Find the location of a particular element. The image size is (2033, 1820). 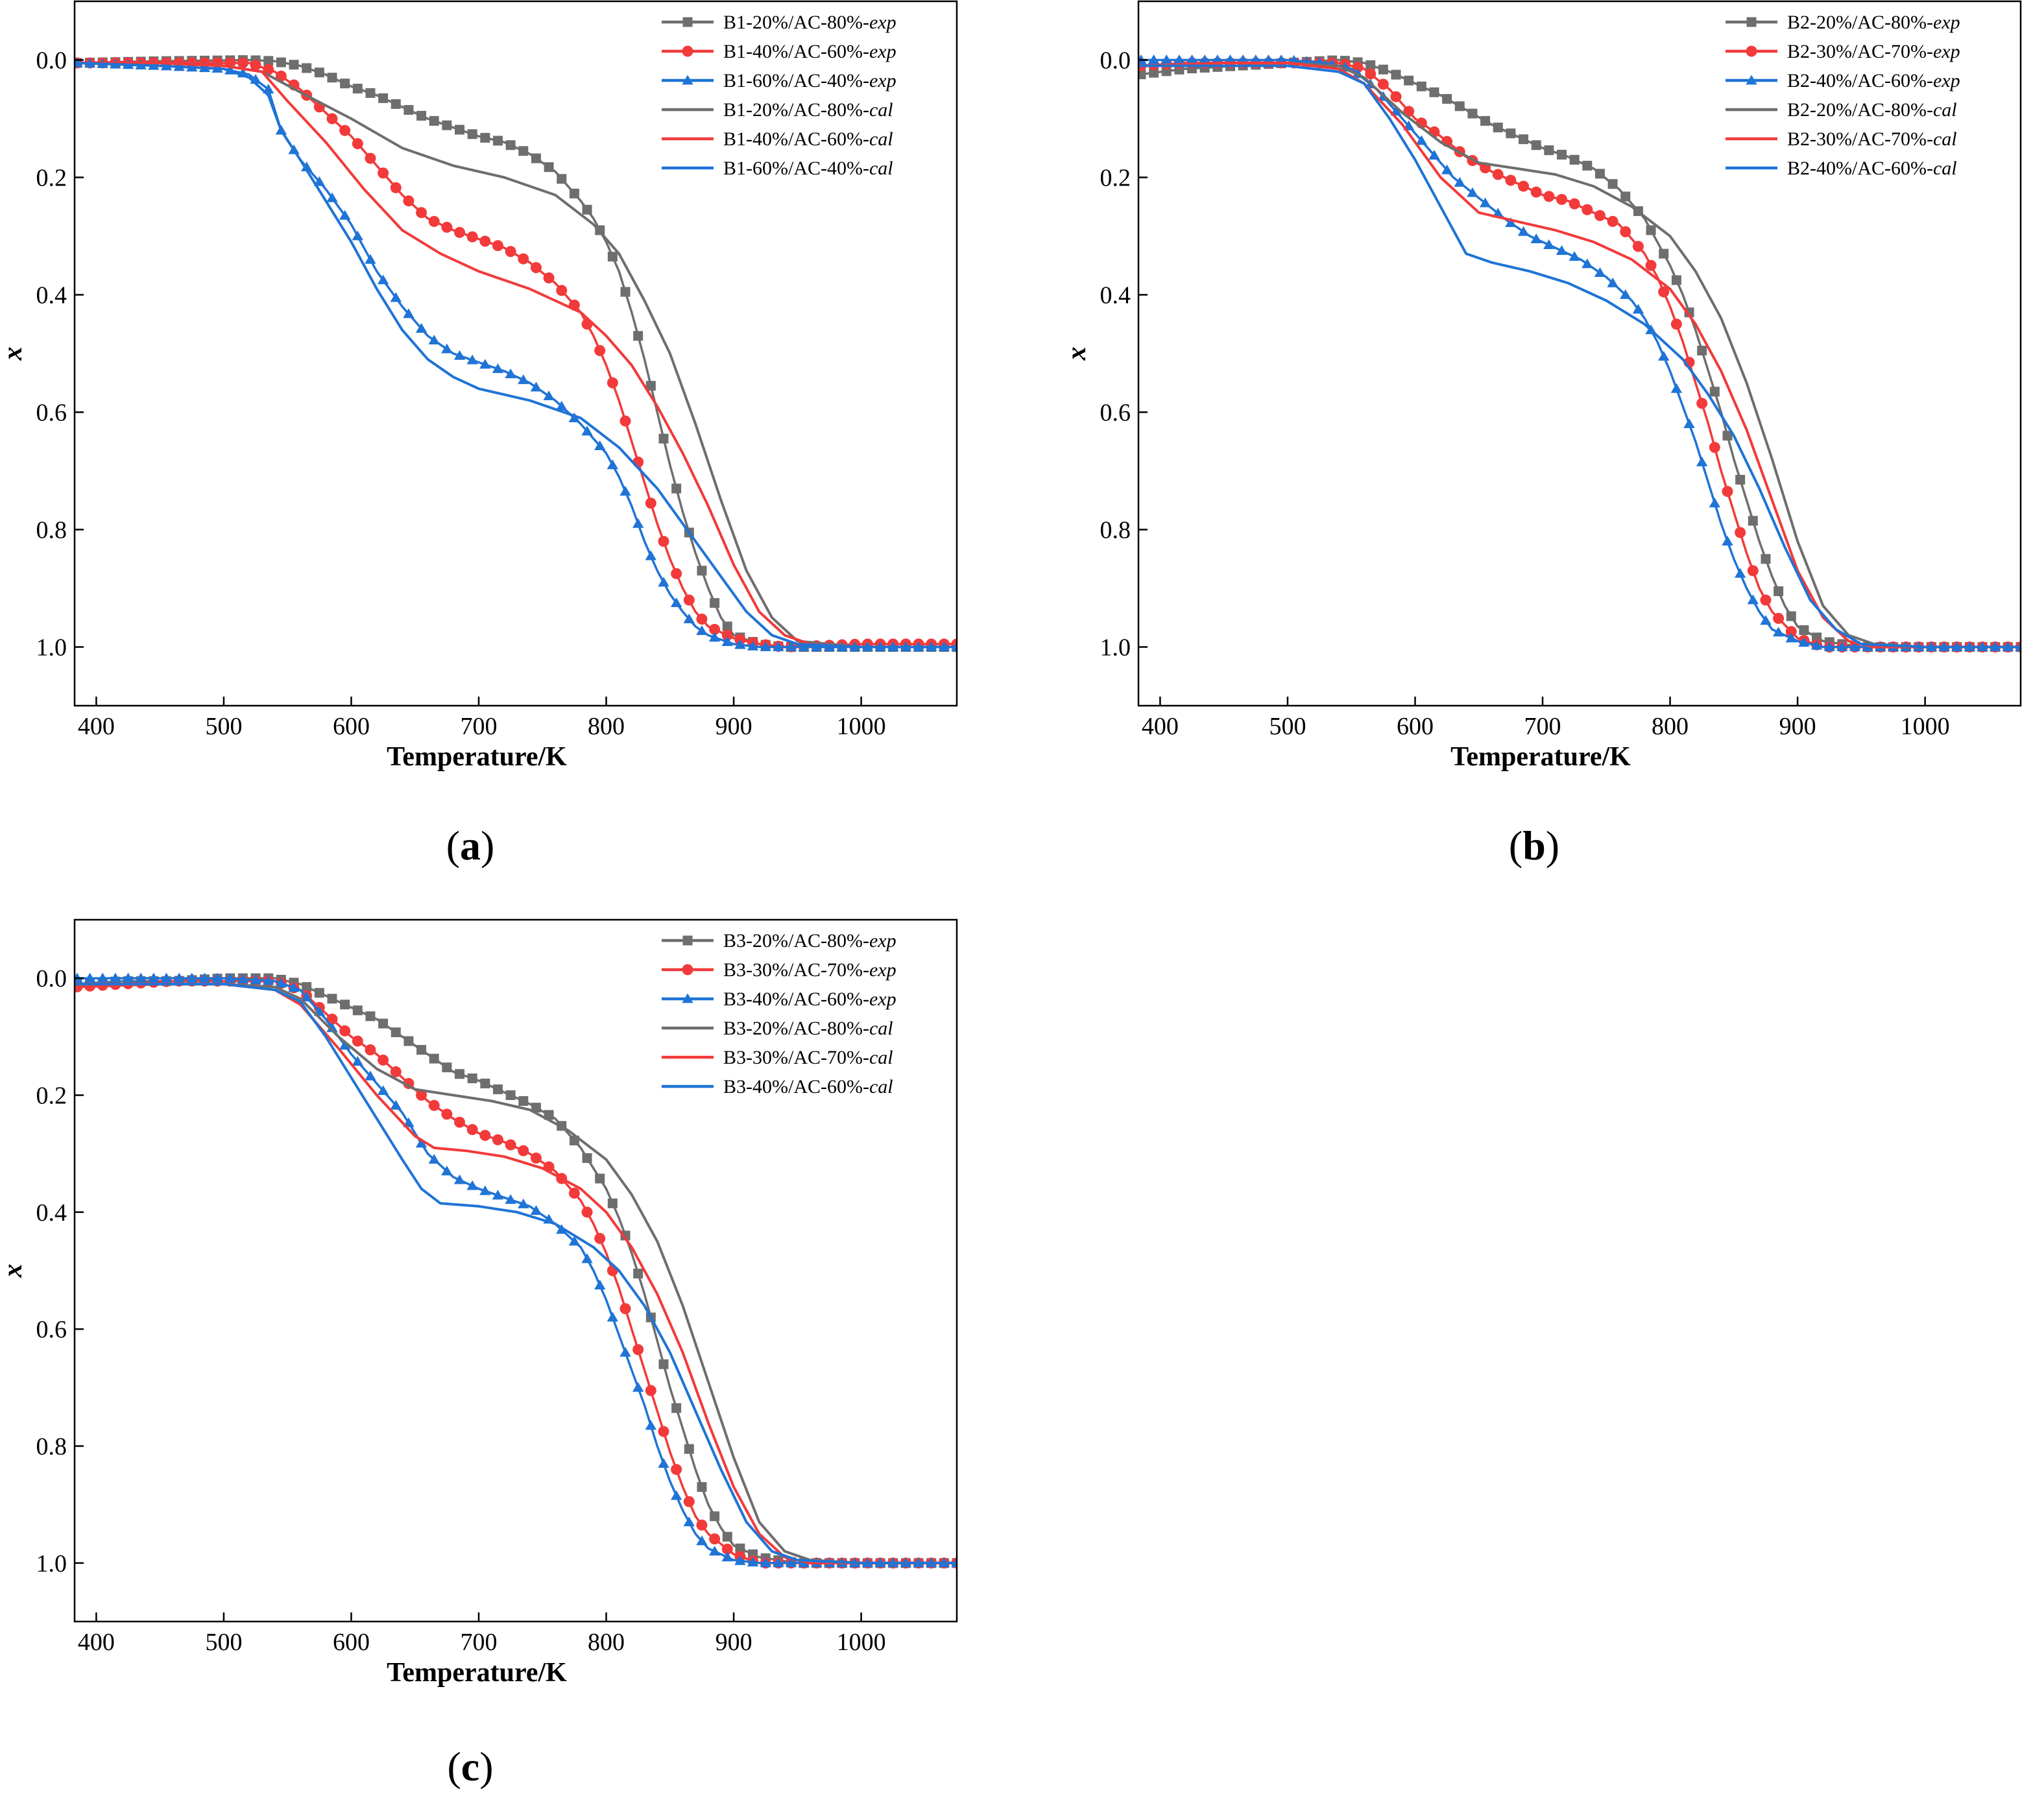

y-tick-label: 0.6 is located at coordinates (51, 1329).